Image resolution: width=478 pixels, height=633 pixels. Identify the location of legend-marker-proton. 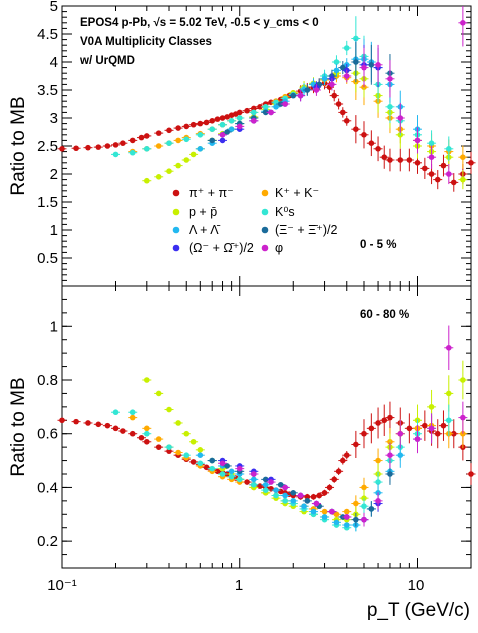
(176, 212).